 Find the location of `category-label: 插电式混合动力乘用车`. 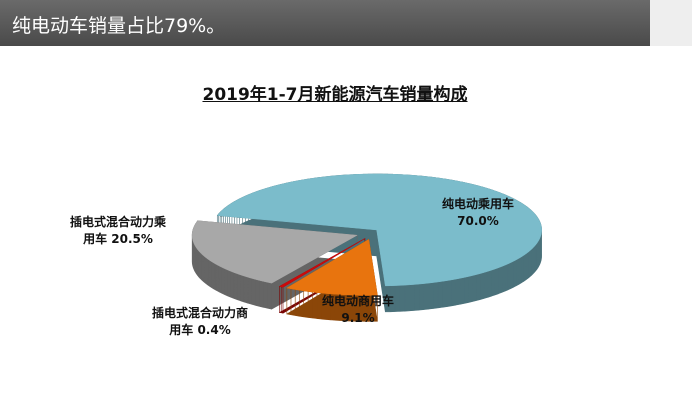

category-label: 插电式混合动力乘用车 is located at coordinates (118, 230).